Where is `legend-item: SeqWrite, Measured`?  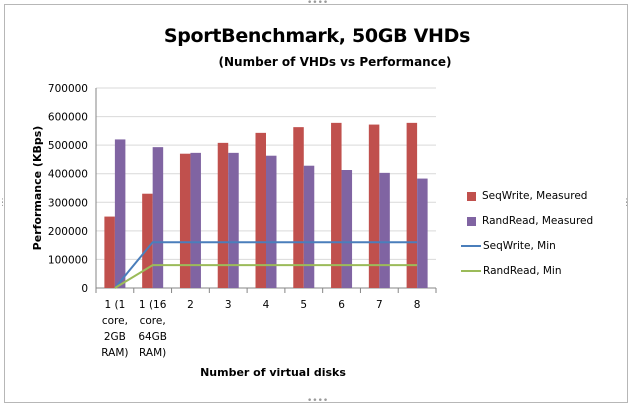
legend-item: SeqWrite, Measured is located at coordinates (527, 196).